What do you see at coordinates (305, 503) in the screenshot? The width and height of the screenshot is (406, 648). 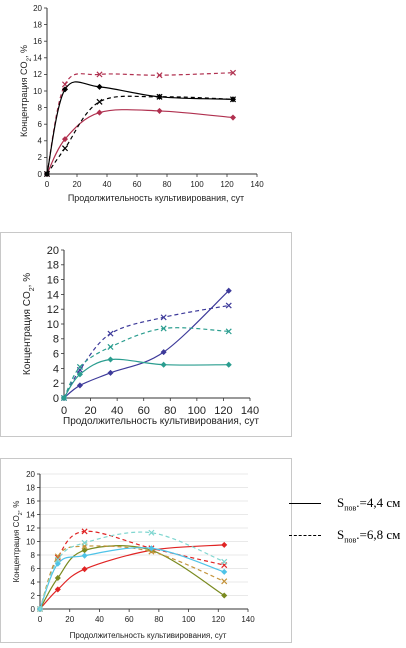 I see `legend-solid-line` at bounding box center [305, 503].